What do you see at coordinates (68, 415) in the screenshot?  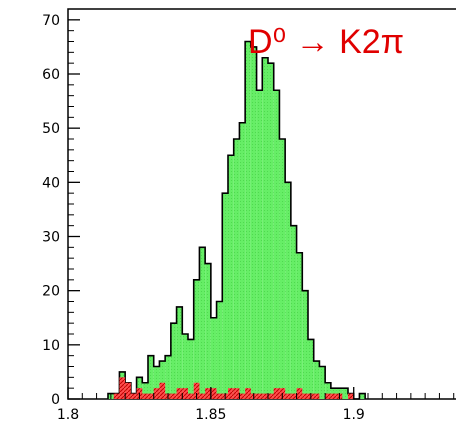 I see `x-tick-label: 1.8` at bounding box center [68, 415].